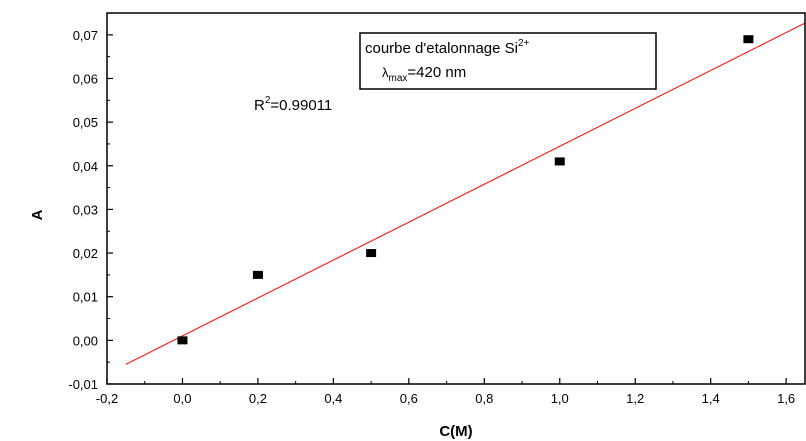  What do you see at coordinates (107, 398) in the screenshot?
I see `x-tick-label: -0,2` at bounding box center [107, 398].